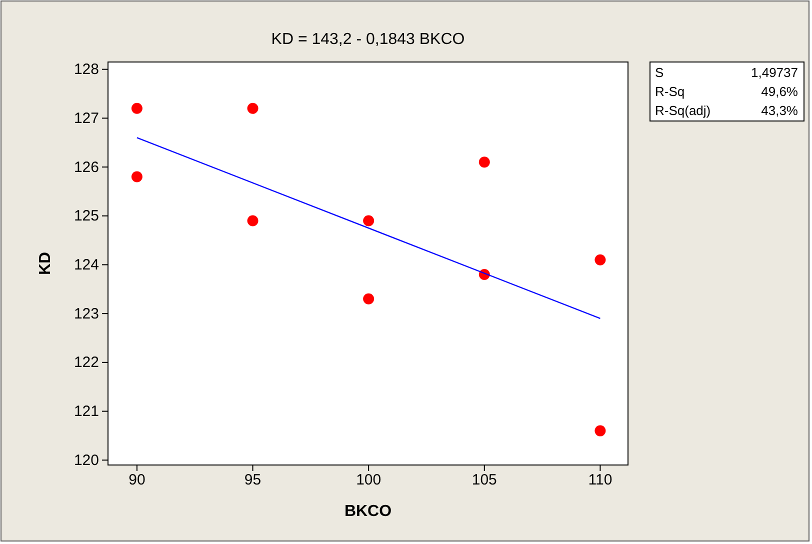 This screenshot has width=812, height=544. I want to click on text: S 1,49737, so click(726, 72).